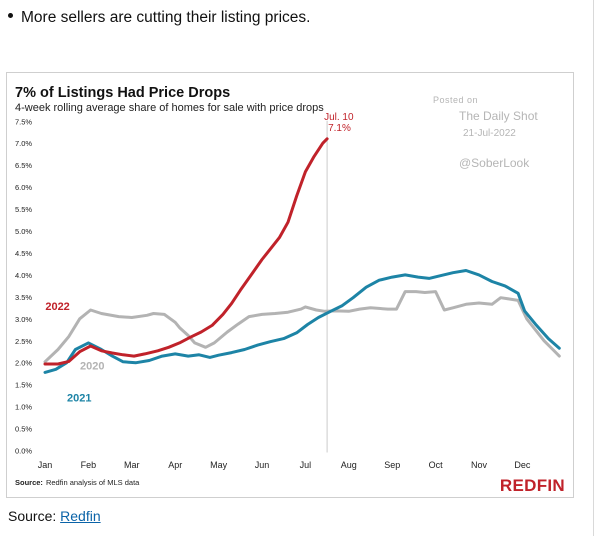  What do you see at coordinates (23, 341) in the screenshot?
I see `y-tick-2-5: 2.5%` at bounding box center [23, 341].